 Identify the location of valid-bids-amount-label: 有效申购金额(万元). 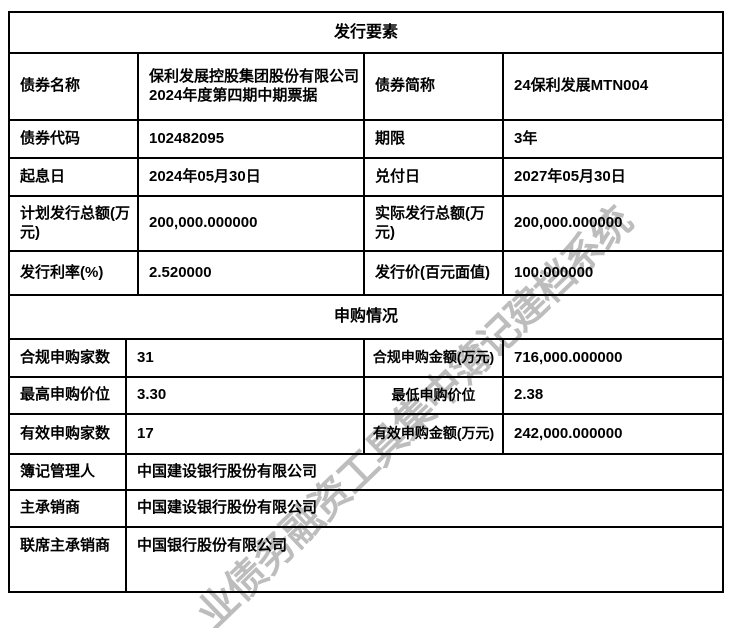
(433, 434).